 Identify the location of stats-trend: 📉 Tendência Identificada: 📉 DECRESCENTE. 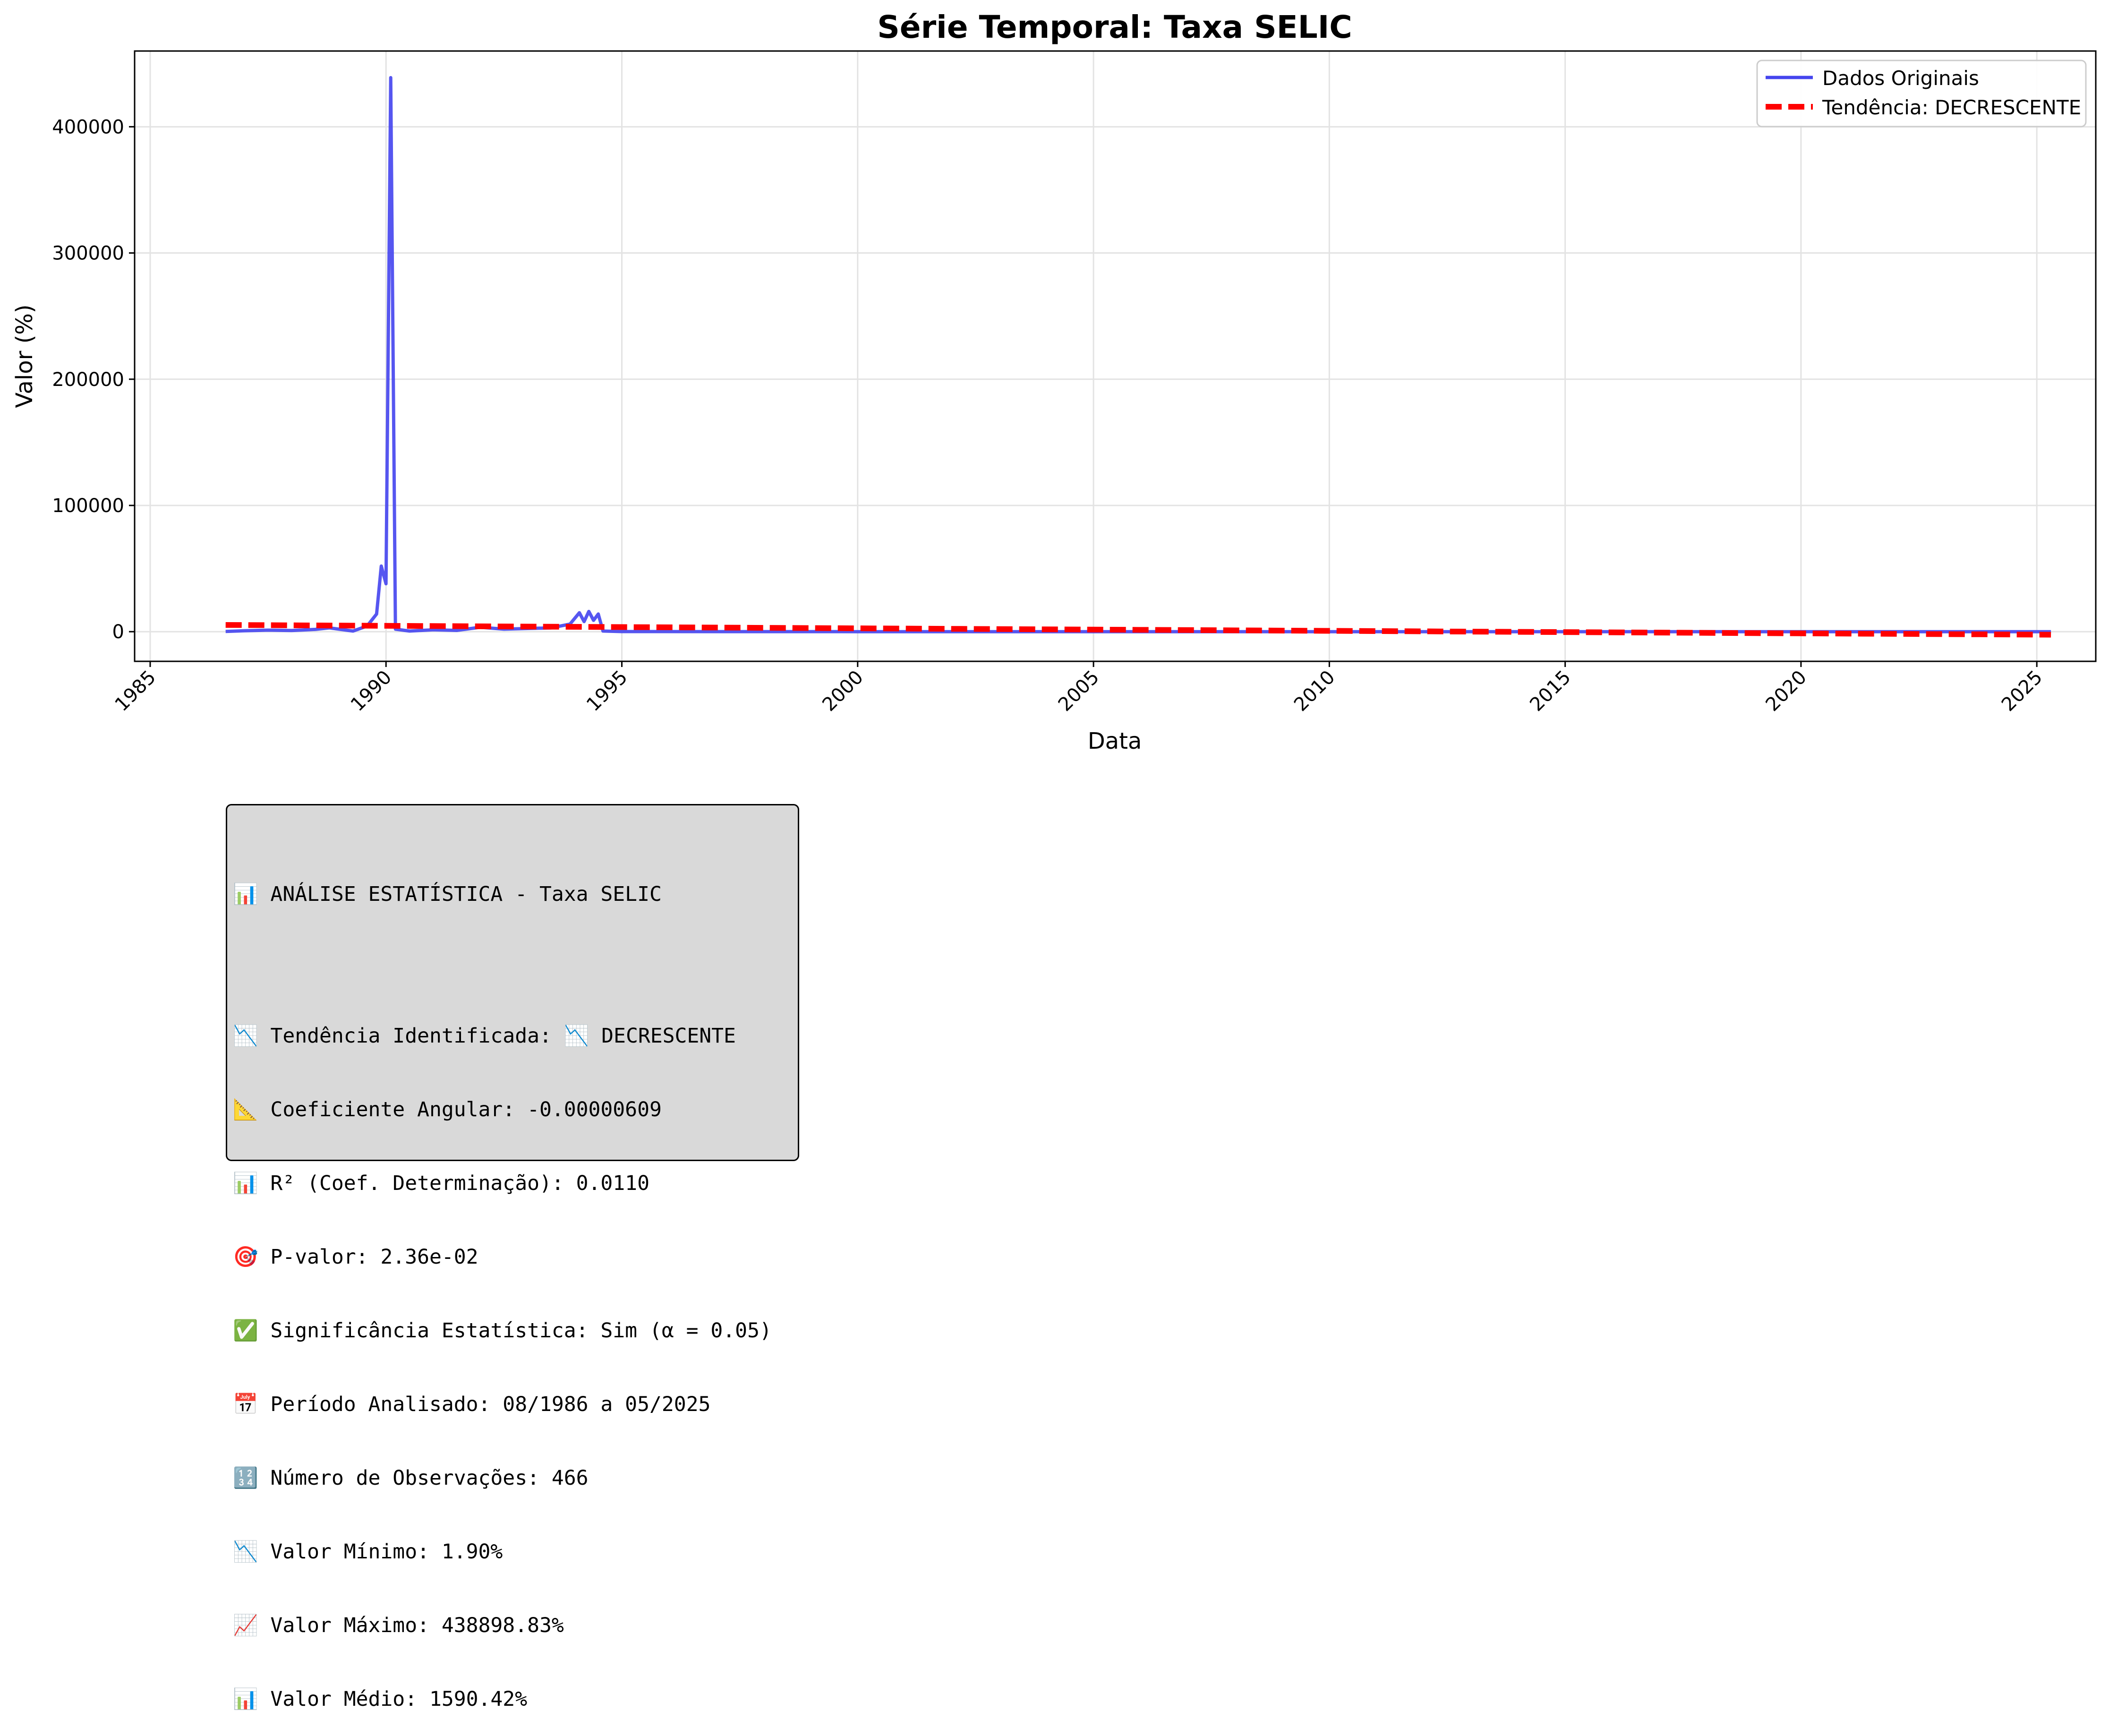
(485, 1036).